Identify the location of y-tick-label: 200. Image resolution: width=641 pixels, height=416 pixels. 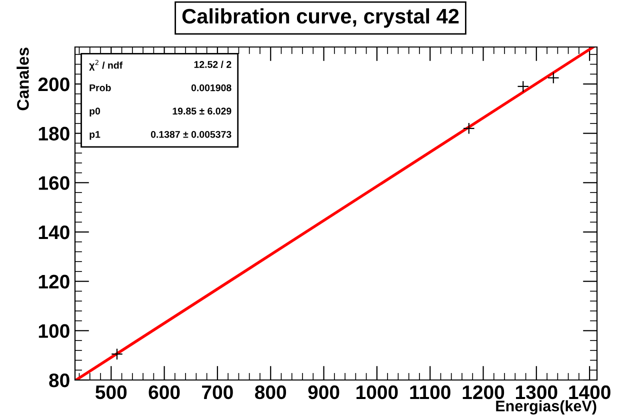
(54, 84).